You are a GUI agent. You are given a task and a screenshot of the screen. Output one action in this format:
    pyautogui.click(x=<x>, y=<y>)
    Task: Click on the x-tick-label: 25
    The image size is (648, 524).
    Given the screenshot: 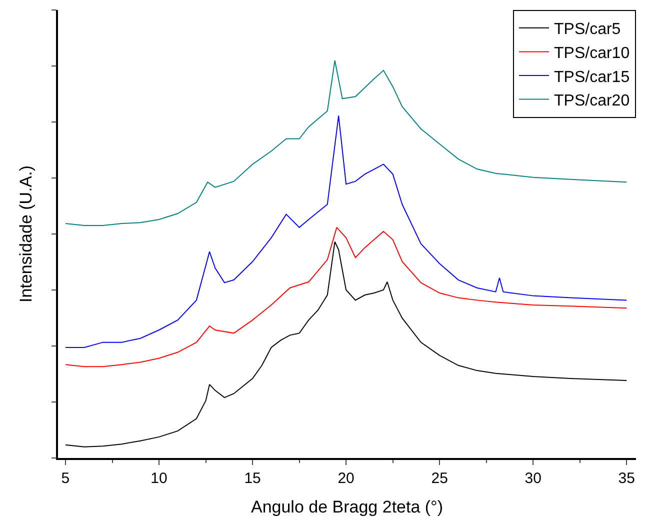 What is the action you would take?
    pyautogui.click(x=439, y=478)
    